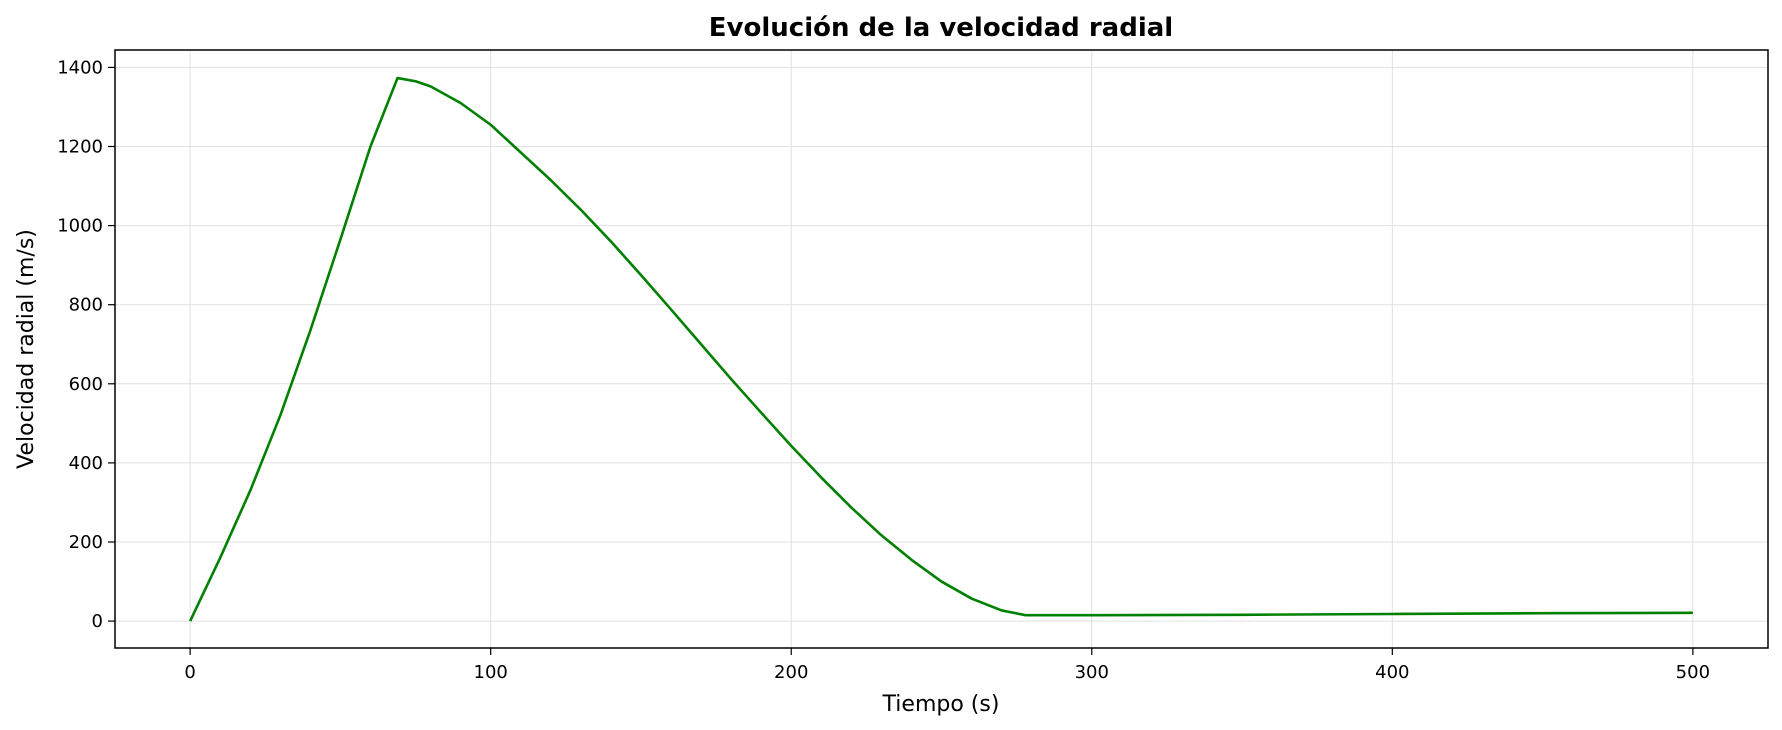 This screenshot has height=730, width=1782. What do you see at coordinates (86, 463) in the screenshot?
I see `y-tick-label: 400` at bounding box center [86, 463].